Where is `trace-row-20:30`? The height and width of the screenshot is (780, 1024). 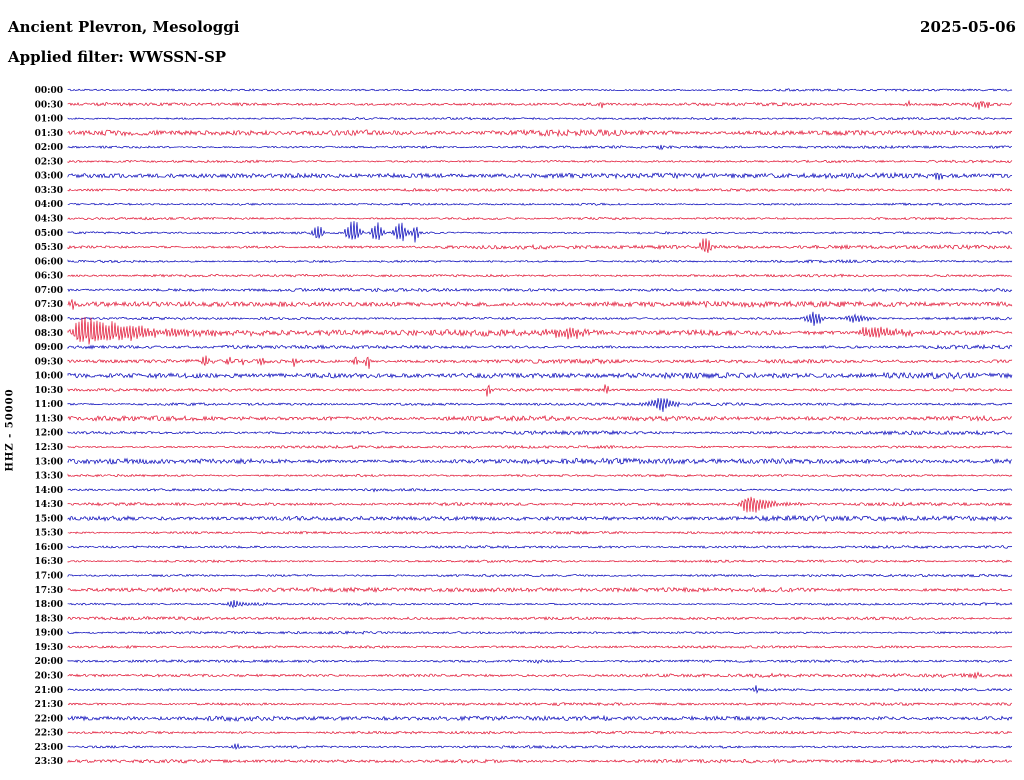
trace-row-20:30 is located at coordinates (540, 675).